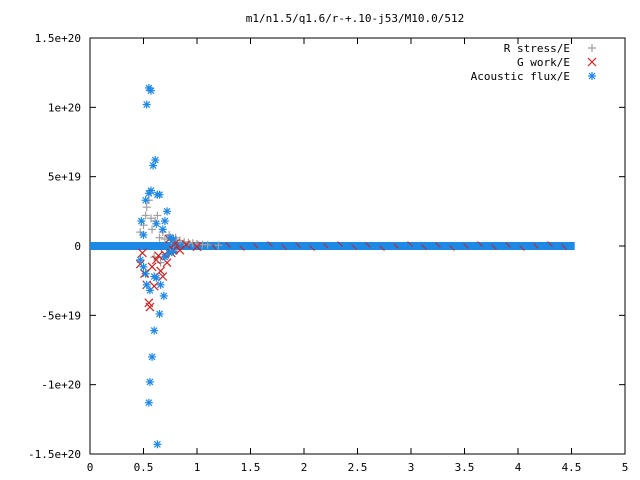 This screenshot has height=480, width=640. What do you see at coordinates (90, 467) in the screenshot?
I see `x-tick-label: 0` at bounding box center [90, 467].